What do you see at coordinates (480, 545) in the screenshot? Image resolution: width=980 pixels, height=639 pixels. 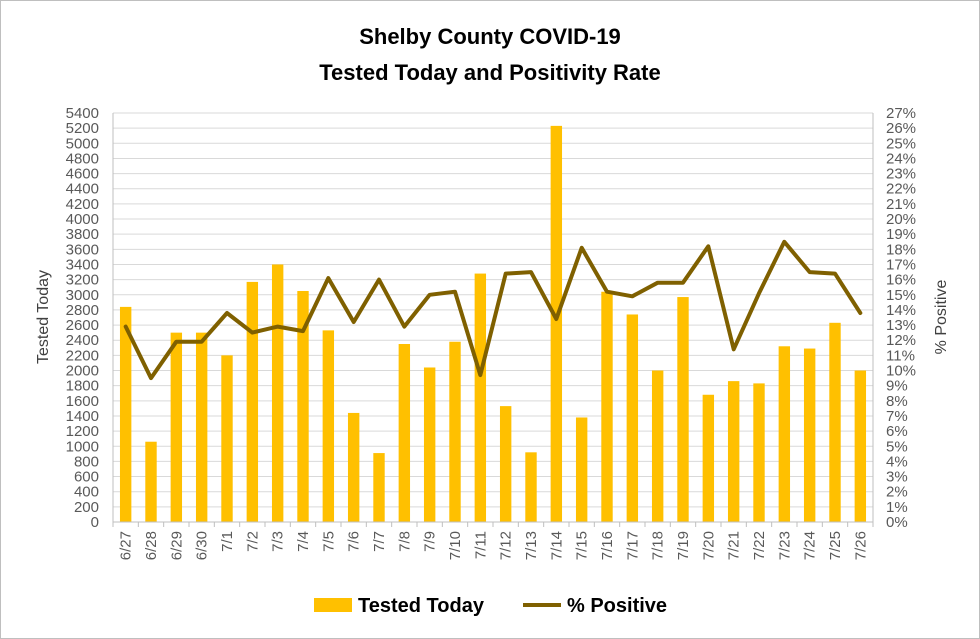 I see `x-tick-label: 7/11` at bounding box center [480, 545].